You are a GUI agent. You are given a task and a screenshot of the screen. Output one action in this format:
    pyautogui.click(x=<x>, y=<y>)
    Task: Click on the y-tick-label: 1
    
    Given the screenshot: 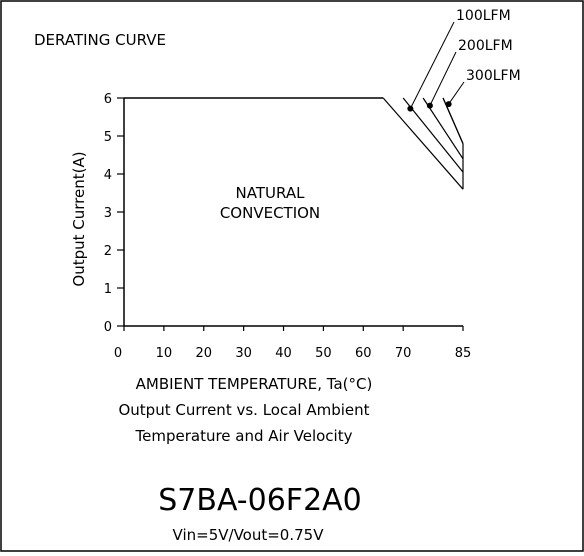 What is the action you would take?
    pyautogui.click(x=108, y=289)
    